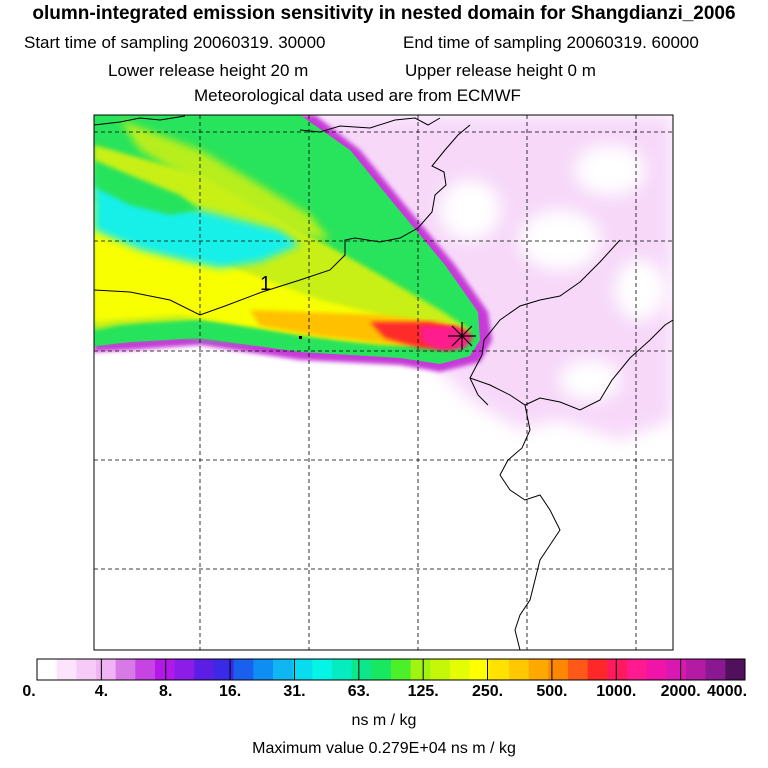 This screenshot has height=768, width=768. Describe the element at coordinates (29, 691) in the screenshot. I see `colorbar-tick-label: 0.` at that location.